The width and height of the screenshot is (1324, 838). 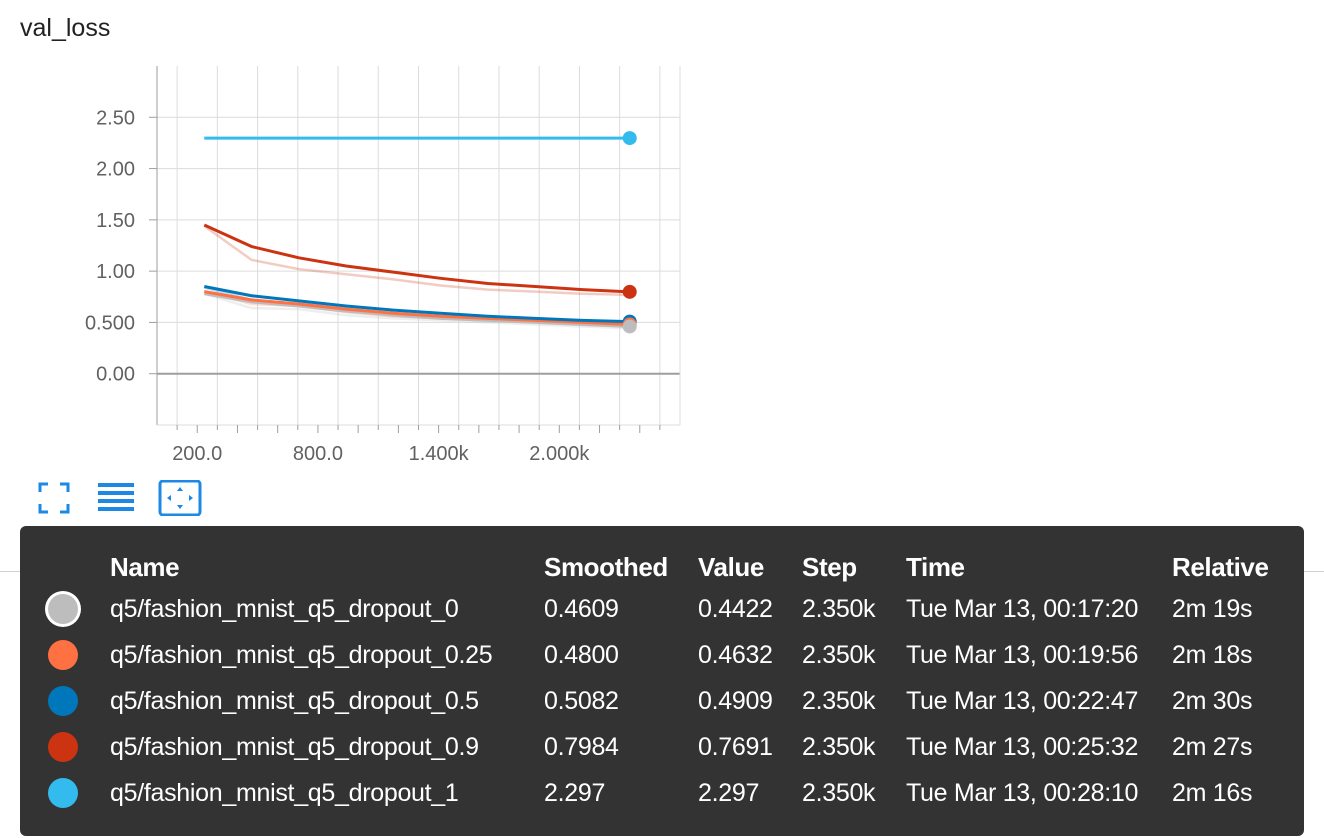 I want to click on x-tick-label: 800.0, so click(x=318, y=454).